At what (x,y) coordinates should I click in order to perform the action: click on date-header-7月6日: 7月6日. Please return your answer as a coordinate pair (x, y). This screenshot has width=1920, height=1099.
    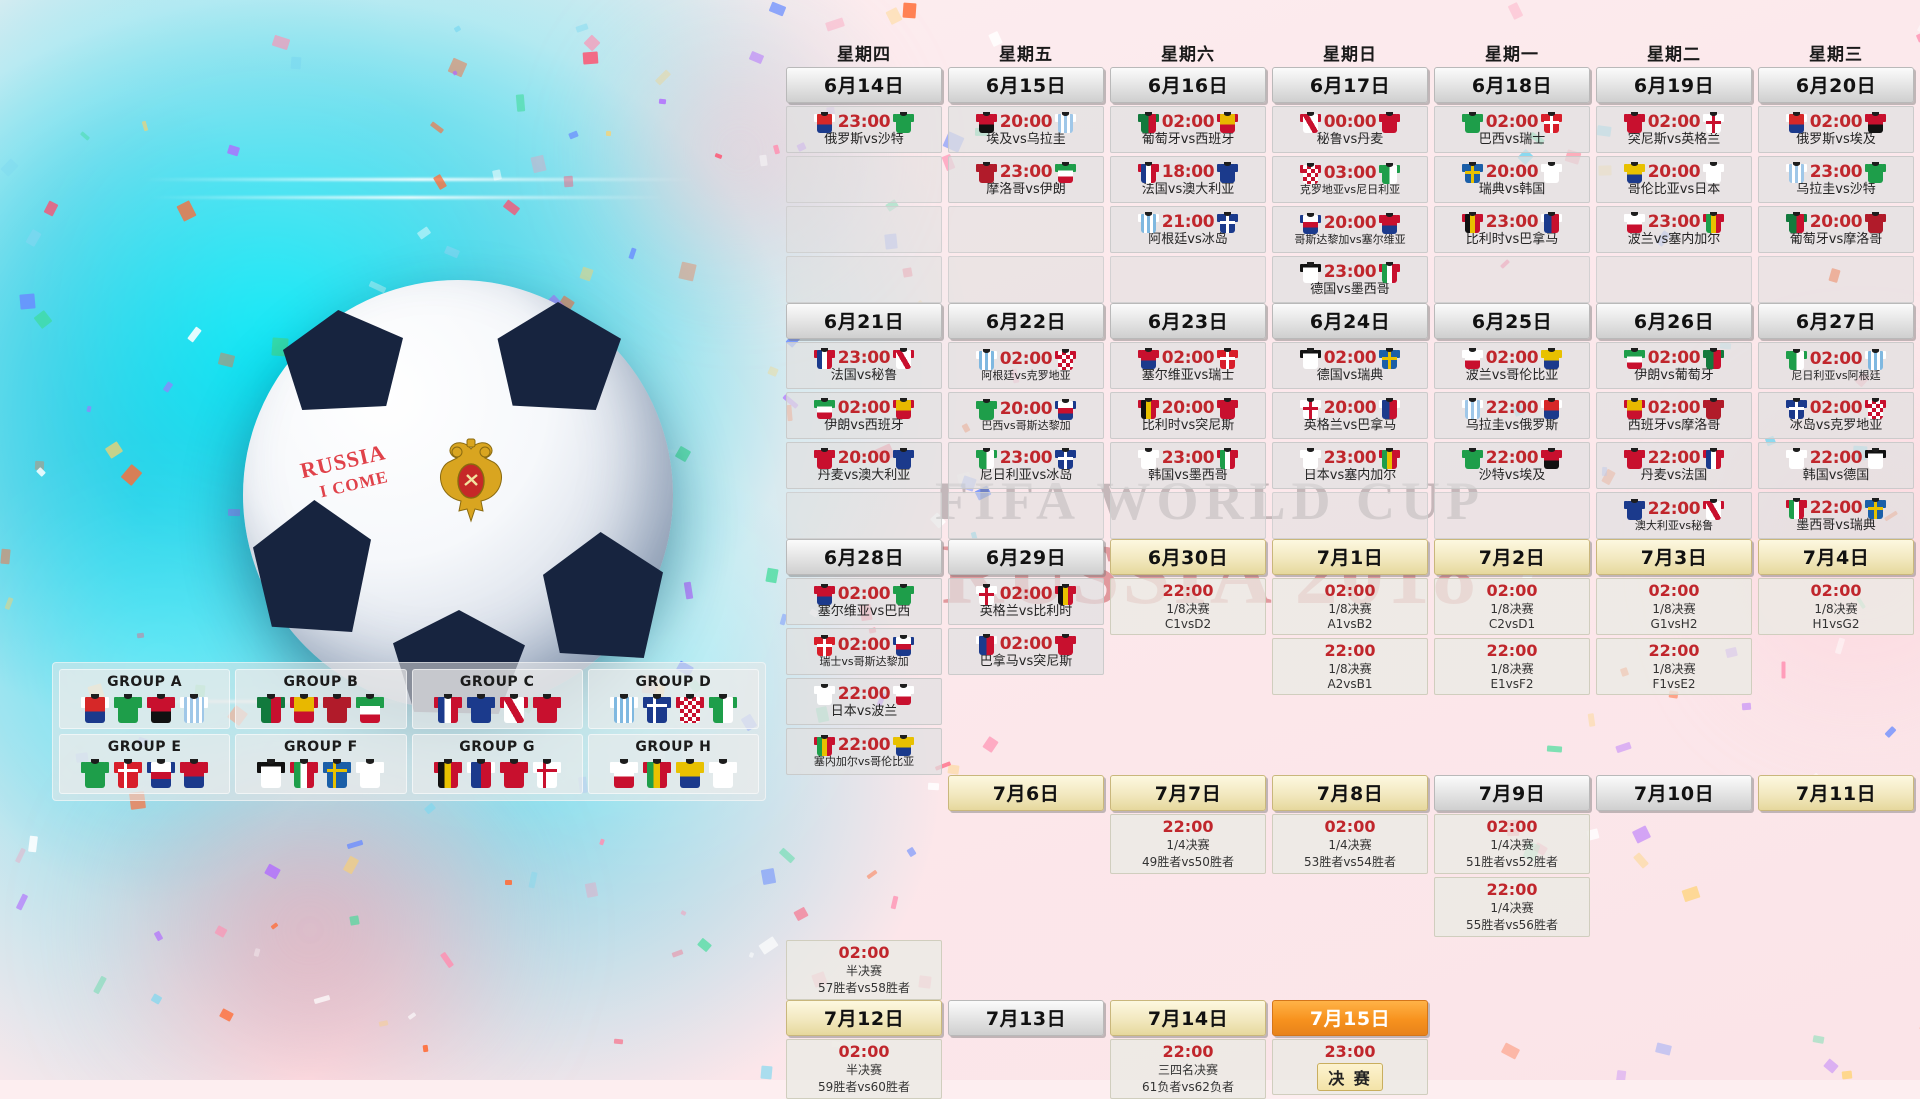
    Looking at the image, I should click on (1026, 793).